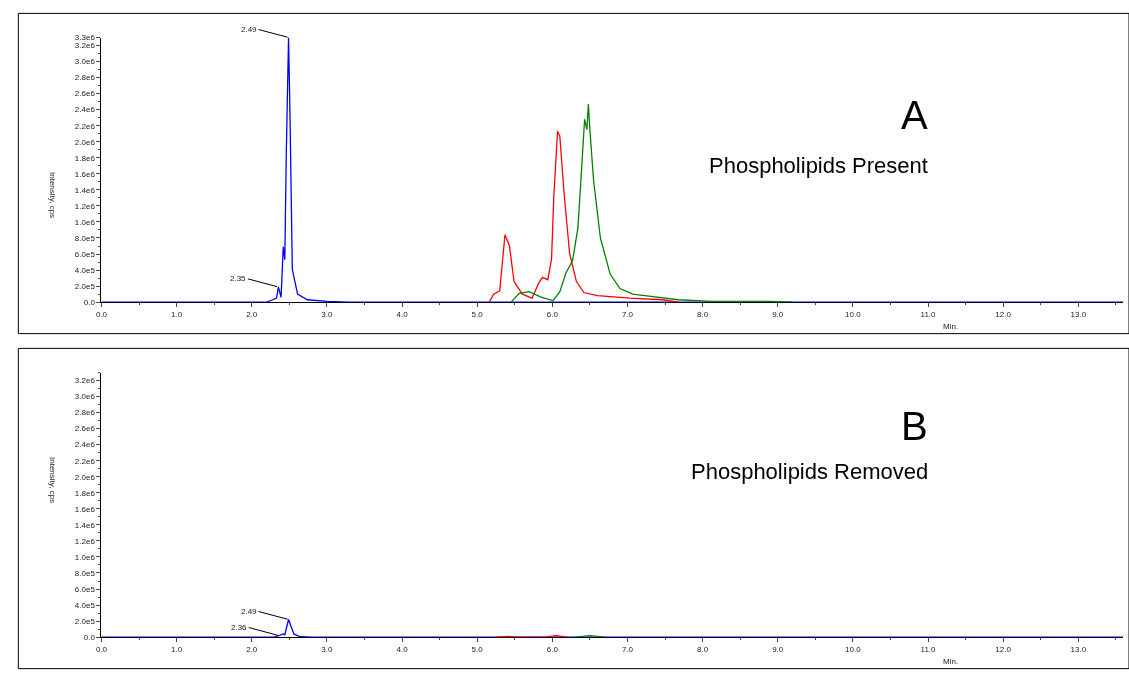 This screenshot has width=1129, height=679. Describe the element at coordinates (238, 278) in the screenshot. I see `annotation: 2.35` at that location.